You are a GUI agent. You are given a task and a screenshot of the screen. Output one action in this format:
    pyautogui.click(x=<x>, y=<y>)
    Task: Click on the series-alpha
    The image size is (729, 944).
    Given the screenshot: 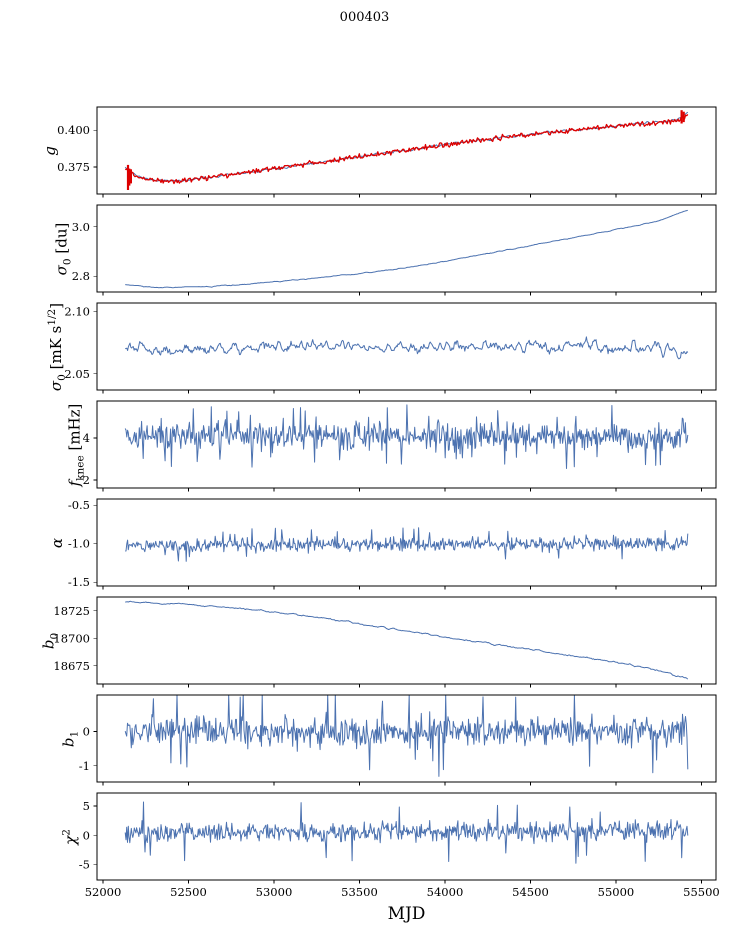 What is the action you would take?
    pyautogui.click(x=407, y=544)
    